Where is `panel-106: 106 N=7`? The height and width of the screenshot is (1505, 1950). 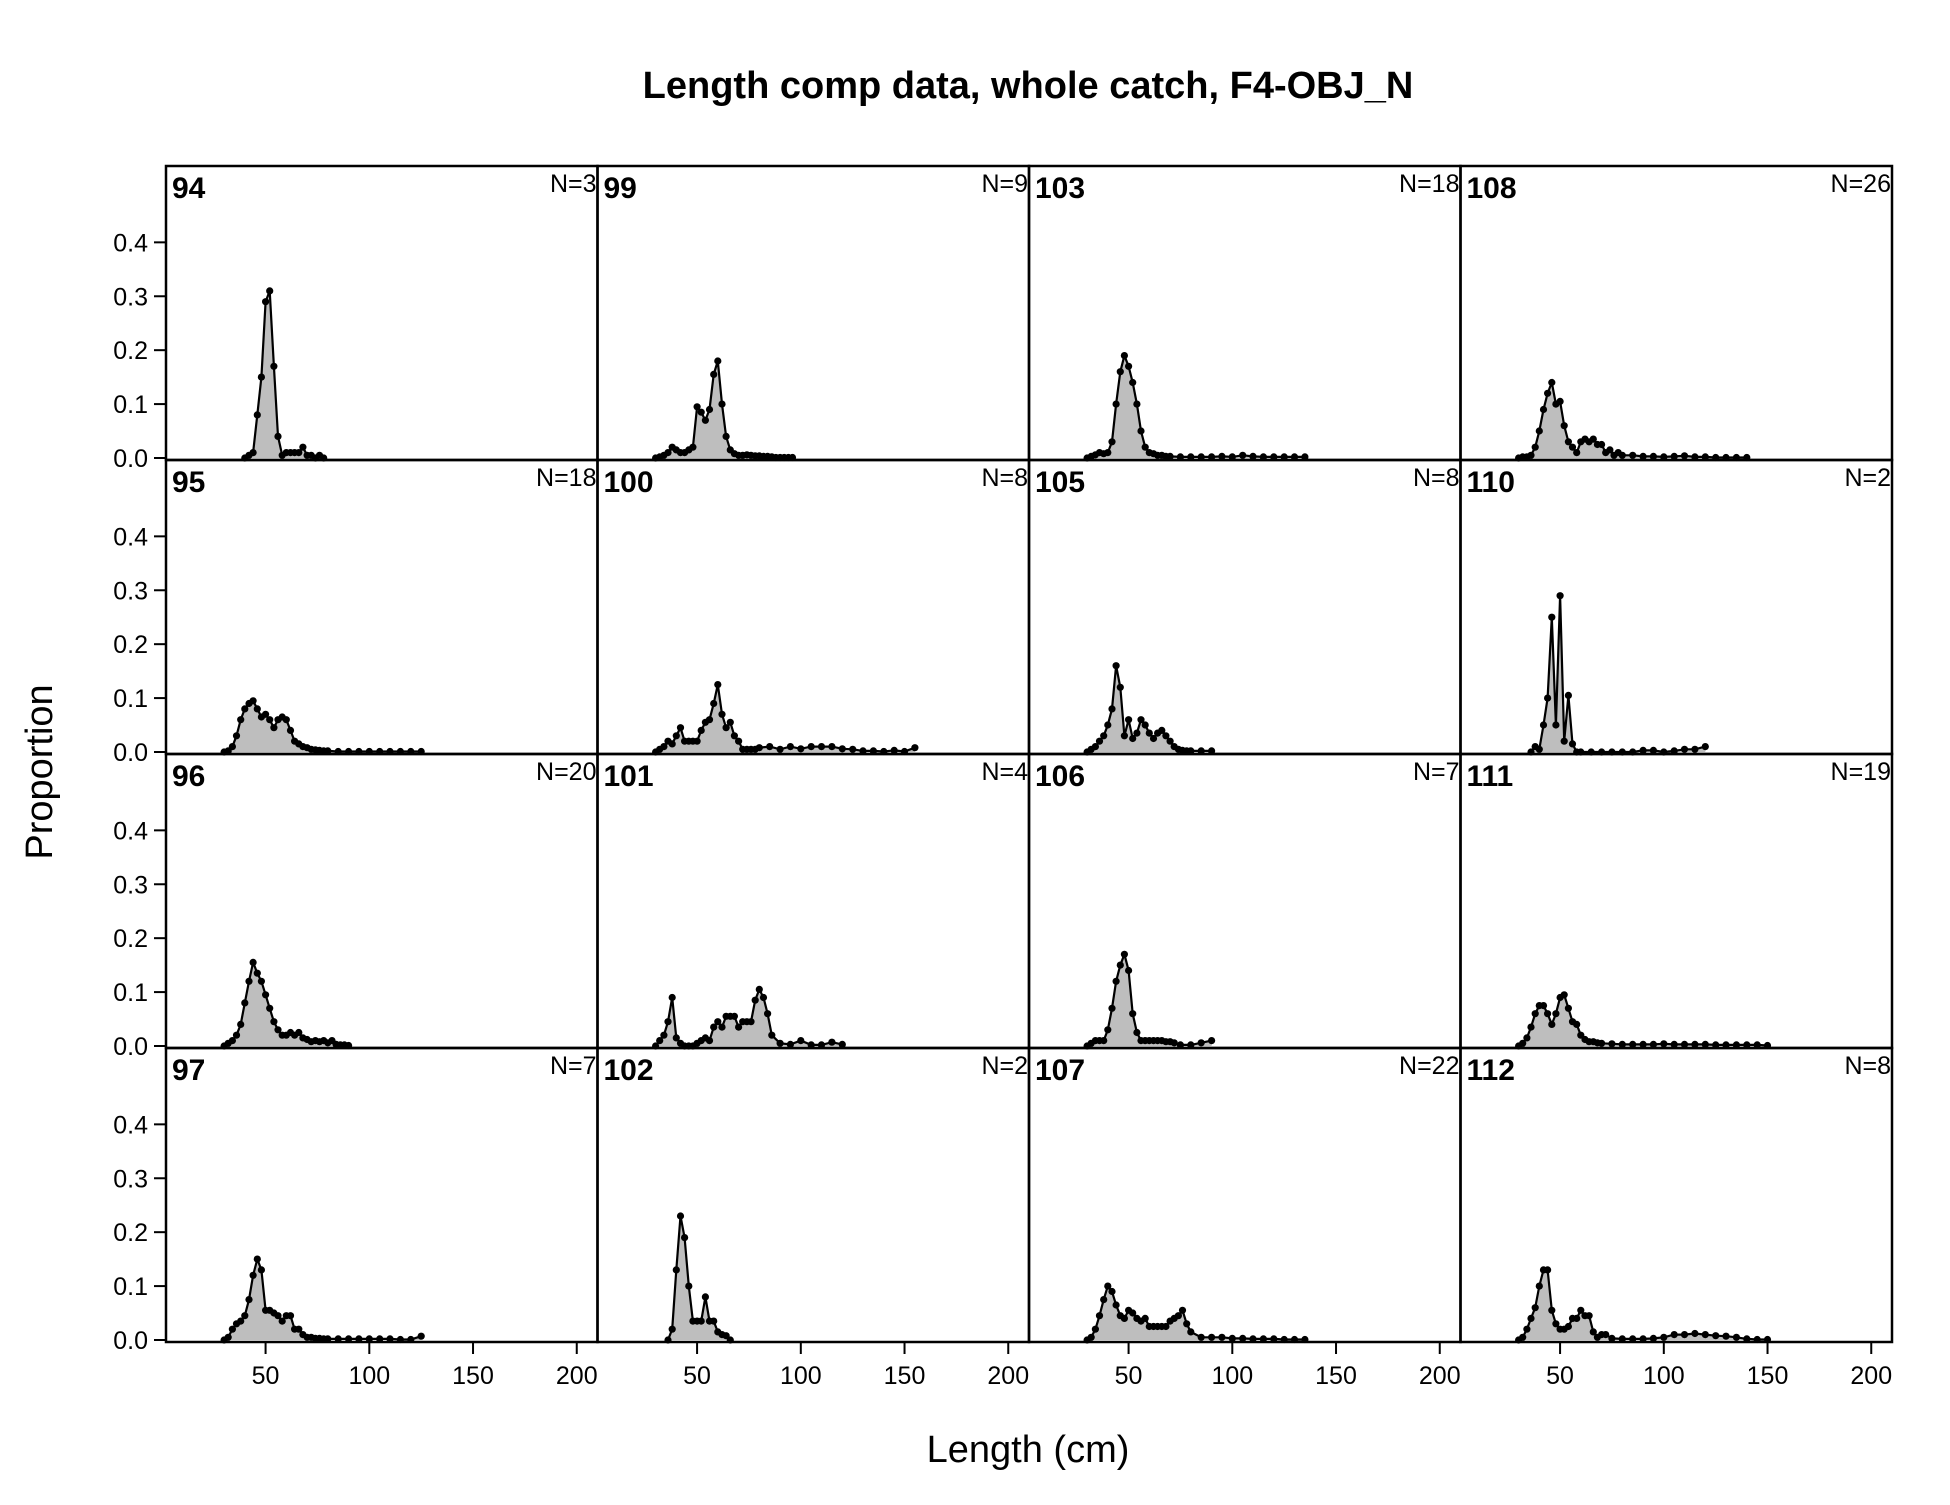
panel-106: 106 N=7 is located at coordinates (1244, 901).